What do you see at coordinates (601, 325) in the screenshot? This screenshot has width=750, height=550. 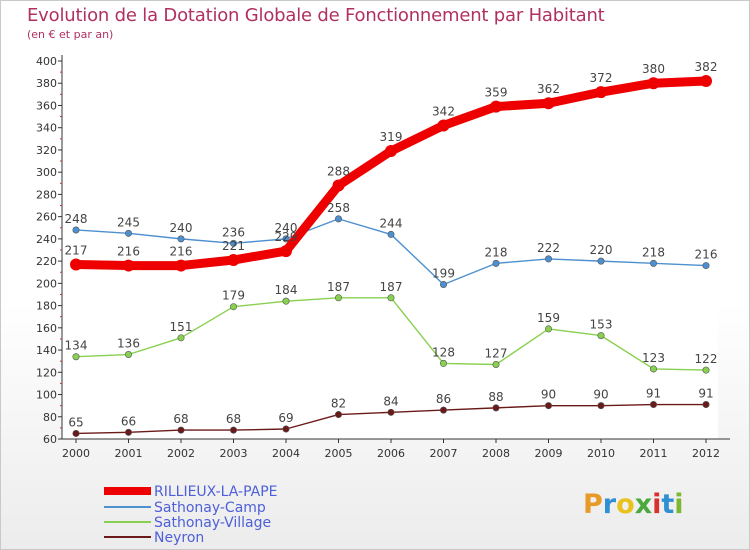 I see `data-label: 153` at bounding box center [601, 325].